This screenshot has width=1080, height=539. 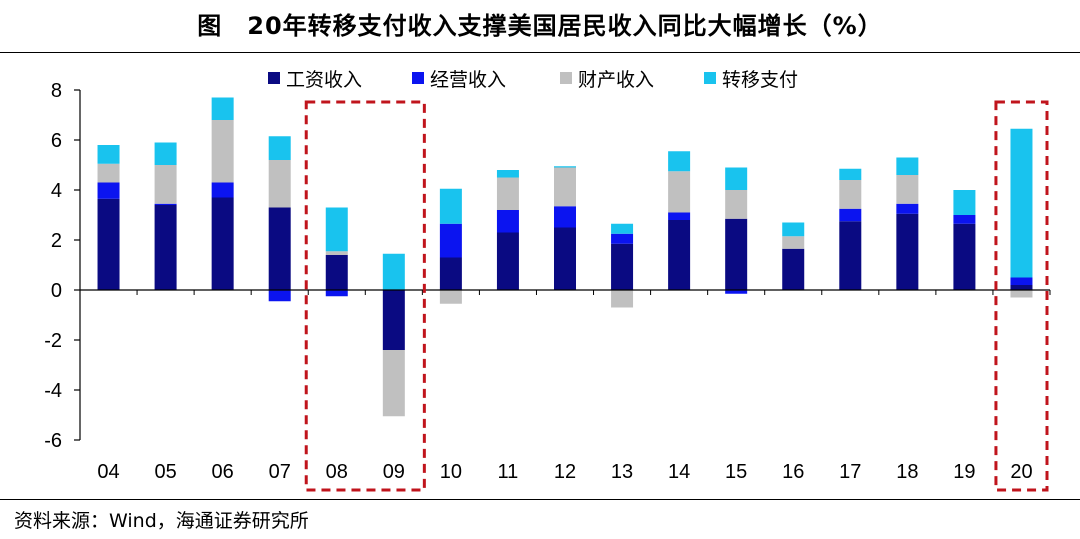 What do you see at coordinates (533, 80) in the screenshot?
I see `legend: 工资收入 经营收入 财产收入 转移支付` at bounding box center [533, 80].